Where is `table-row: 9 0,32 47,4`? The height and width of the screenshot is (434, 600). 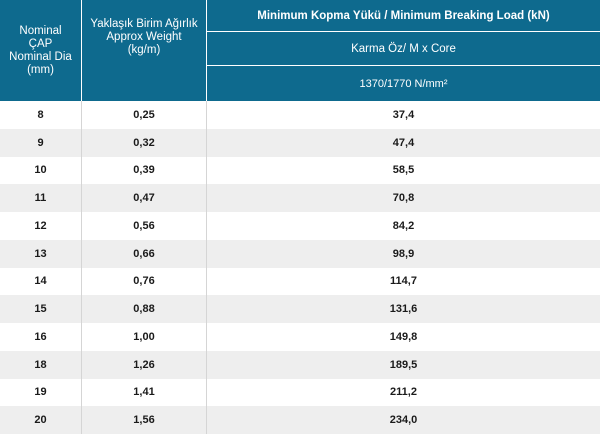
table-row: 9 0,32 47,4 is located at coordinates (300, 142).